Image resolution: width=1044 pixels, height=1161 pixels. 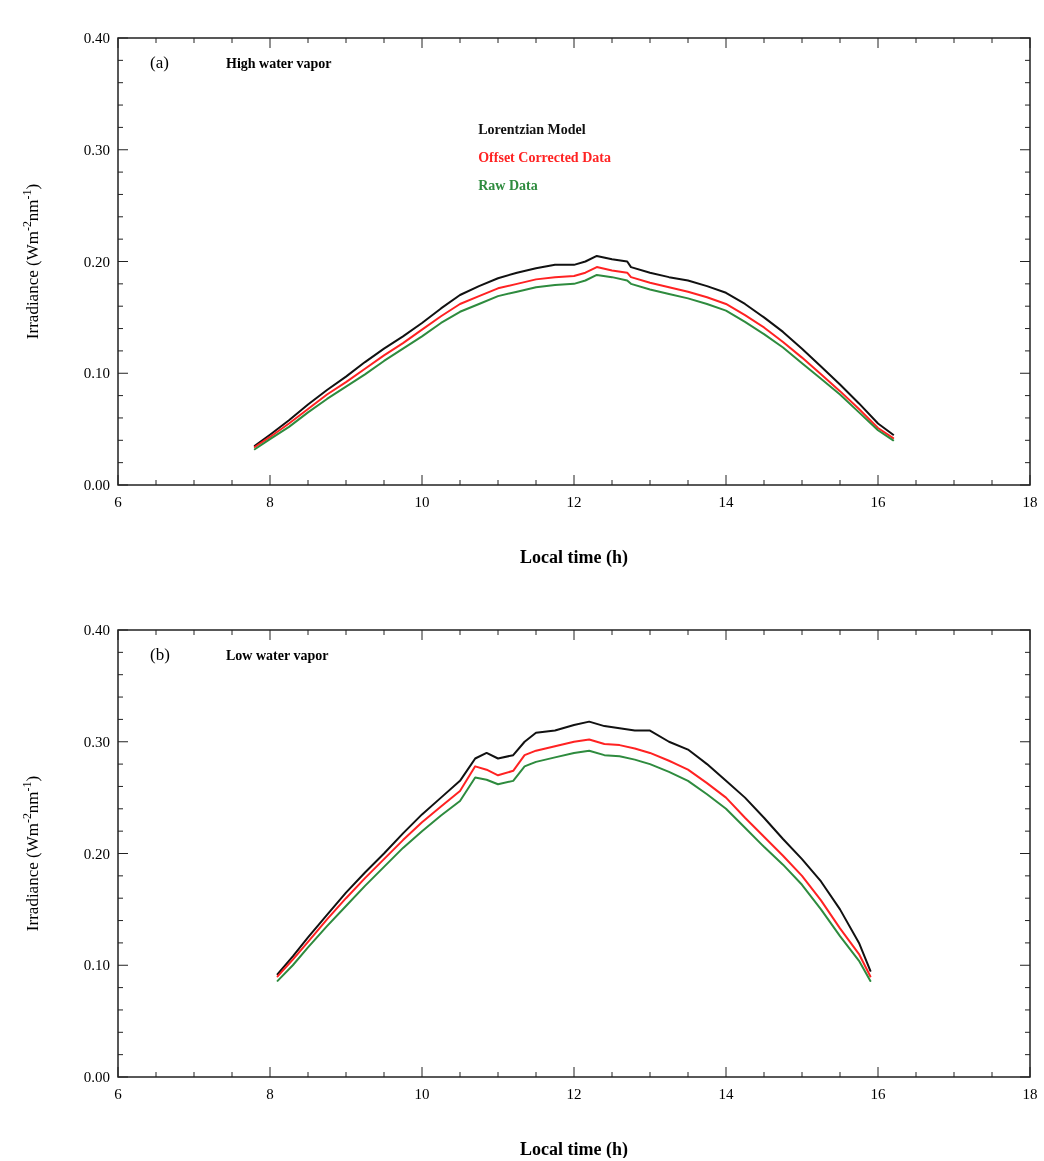 What do you see at coordinates (544, 158) in the screenshot?
I see `text: Offset Corrected Data` at bounding box center [544, 158].